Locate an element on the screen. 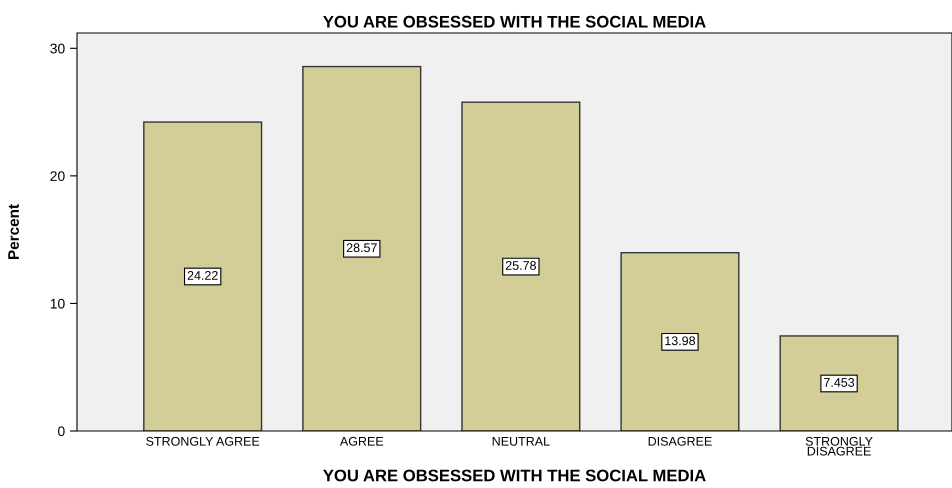  data-label: 25.78 is located at coordinates (521, 265).